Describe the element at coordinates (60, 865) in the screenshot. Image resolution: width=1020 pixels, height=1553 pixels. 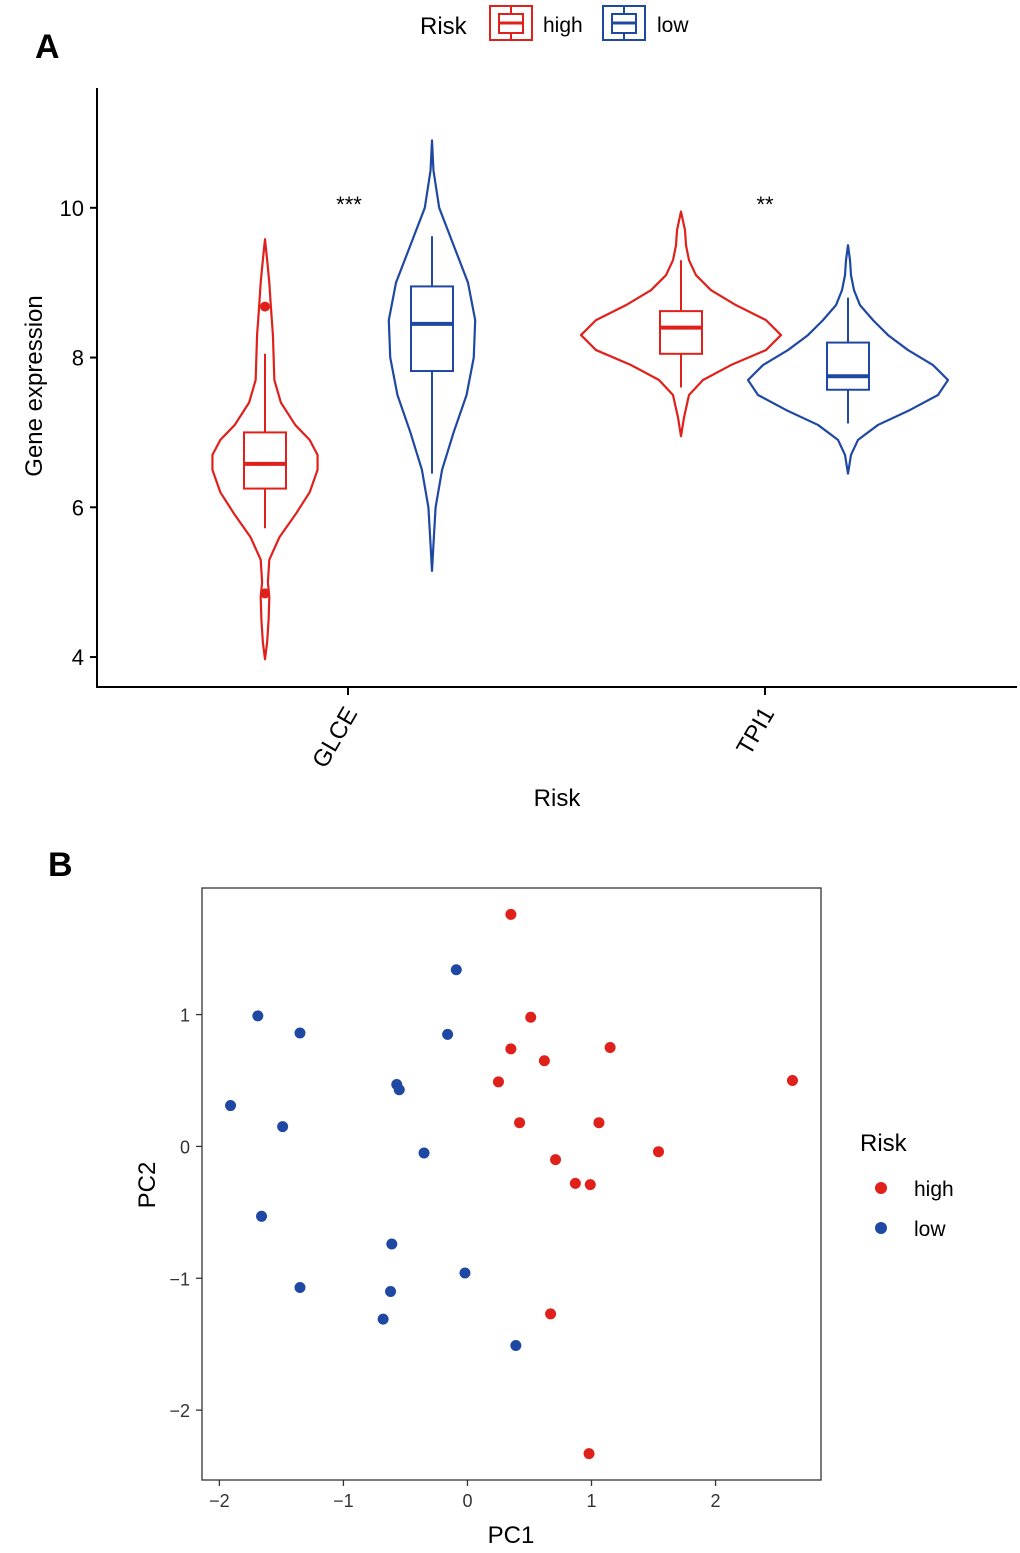
I see `panel-label-b: B` at that location.